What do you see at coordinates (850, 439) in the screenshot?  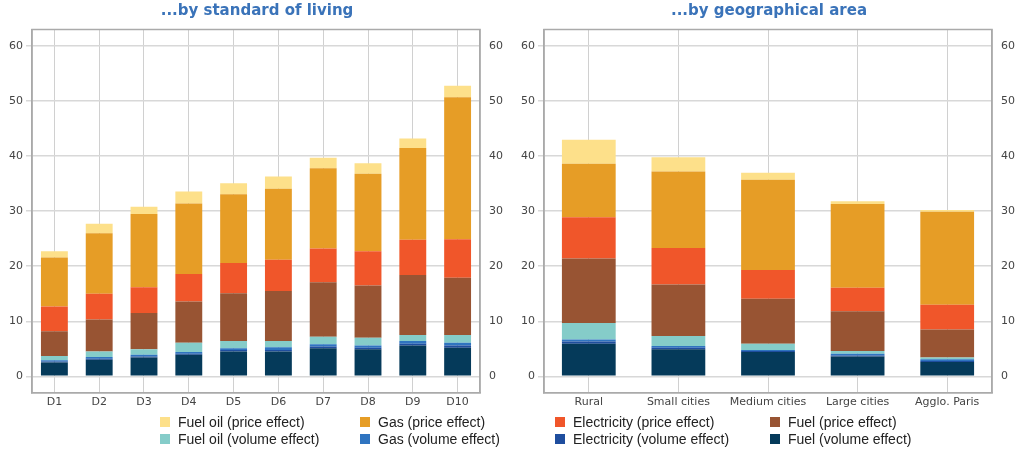 I see `legend-label: Fuel (volume effect)` at bounding box center [850, 439].